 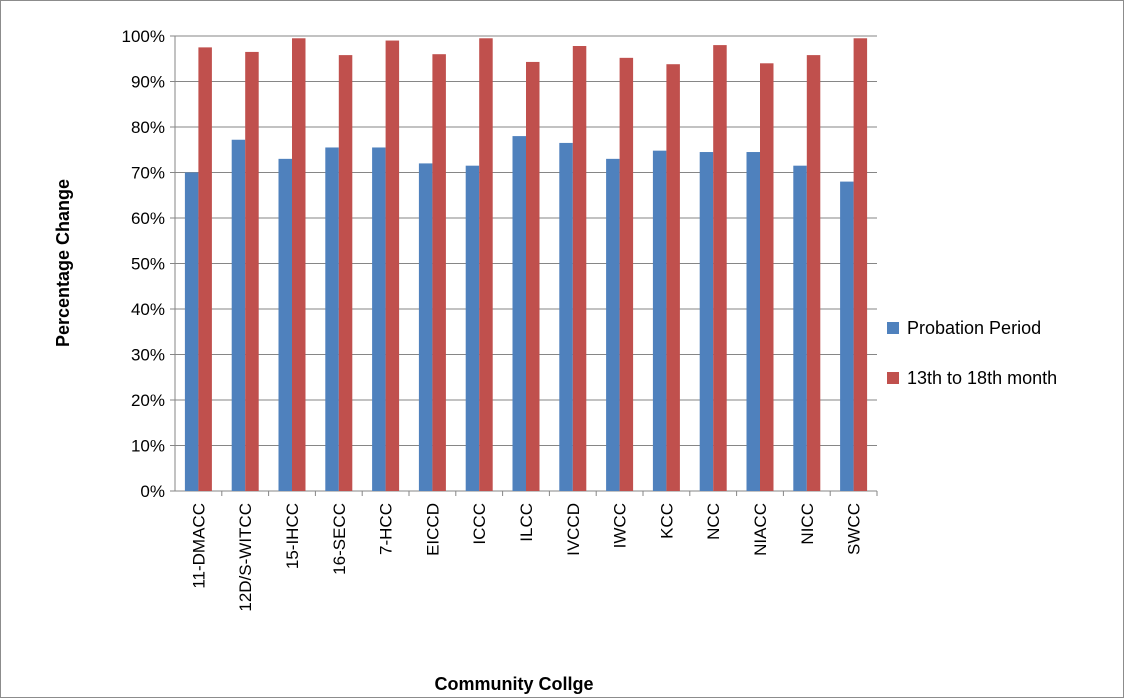 I want to click on y-tick-label: 50%, so click(x=148, y=264).